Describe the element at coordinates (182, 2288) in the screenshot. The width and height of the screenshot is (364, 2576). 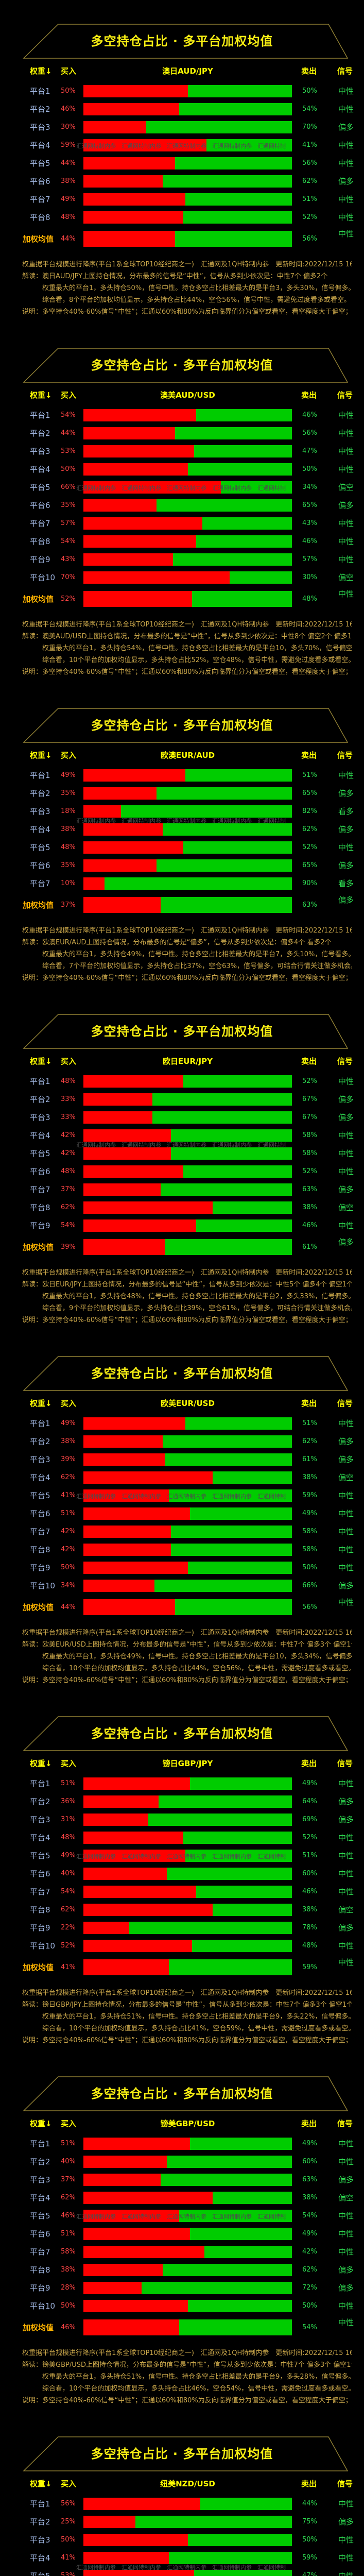
I see `platform-row: 平台9 28% 72% 偏多` at that location.